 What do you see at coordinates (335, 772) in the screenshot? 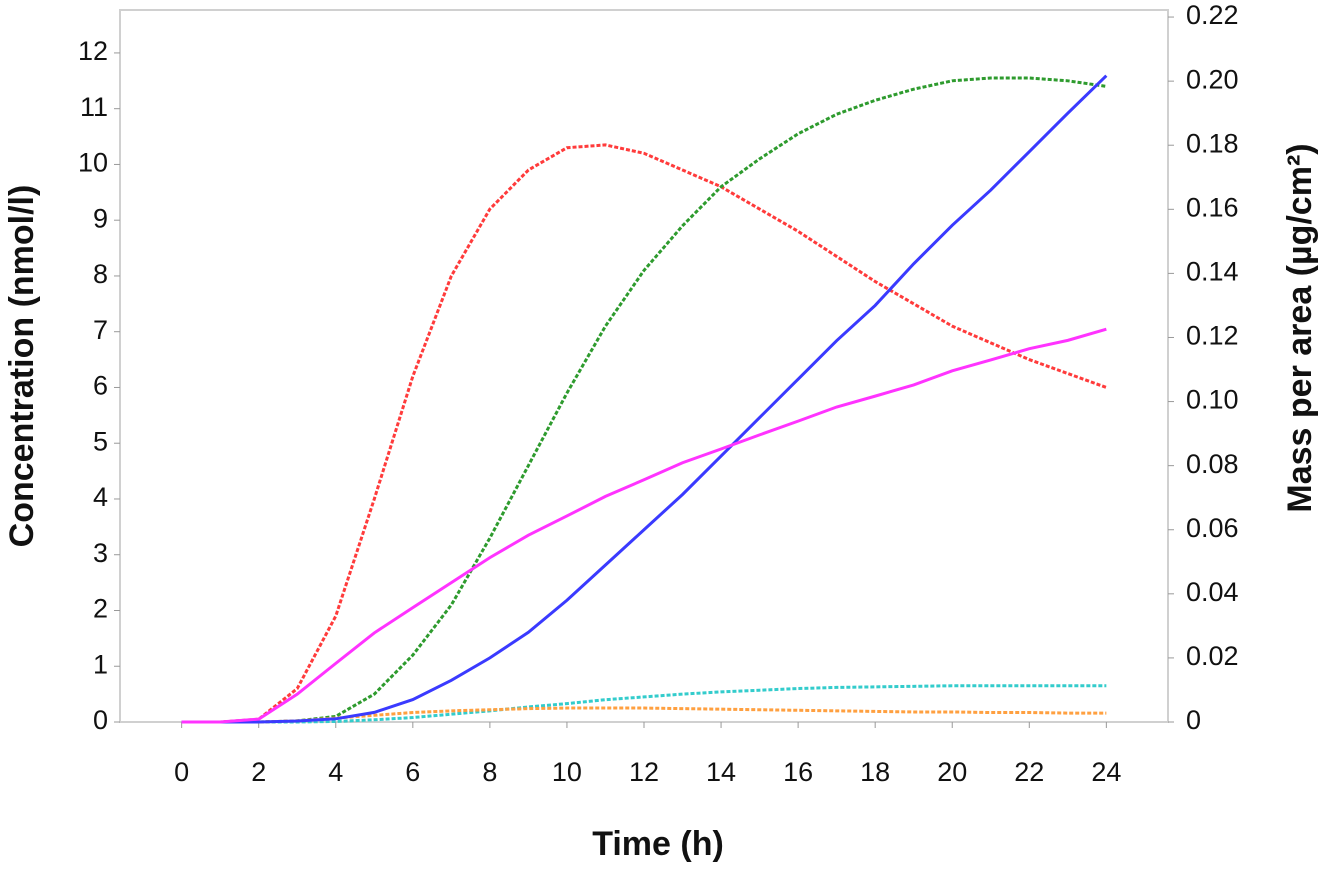
I see `x-tick-label: 4` at bounding box center [335, 772].